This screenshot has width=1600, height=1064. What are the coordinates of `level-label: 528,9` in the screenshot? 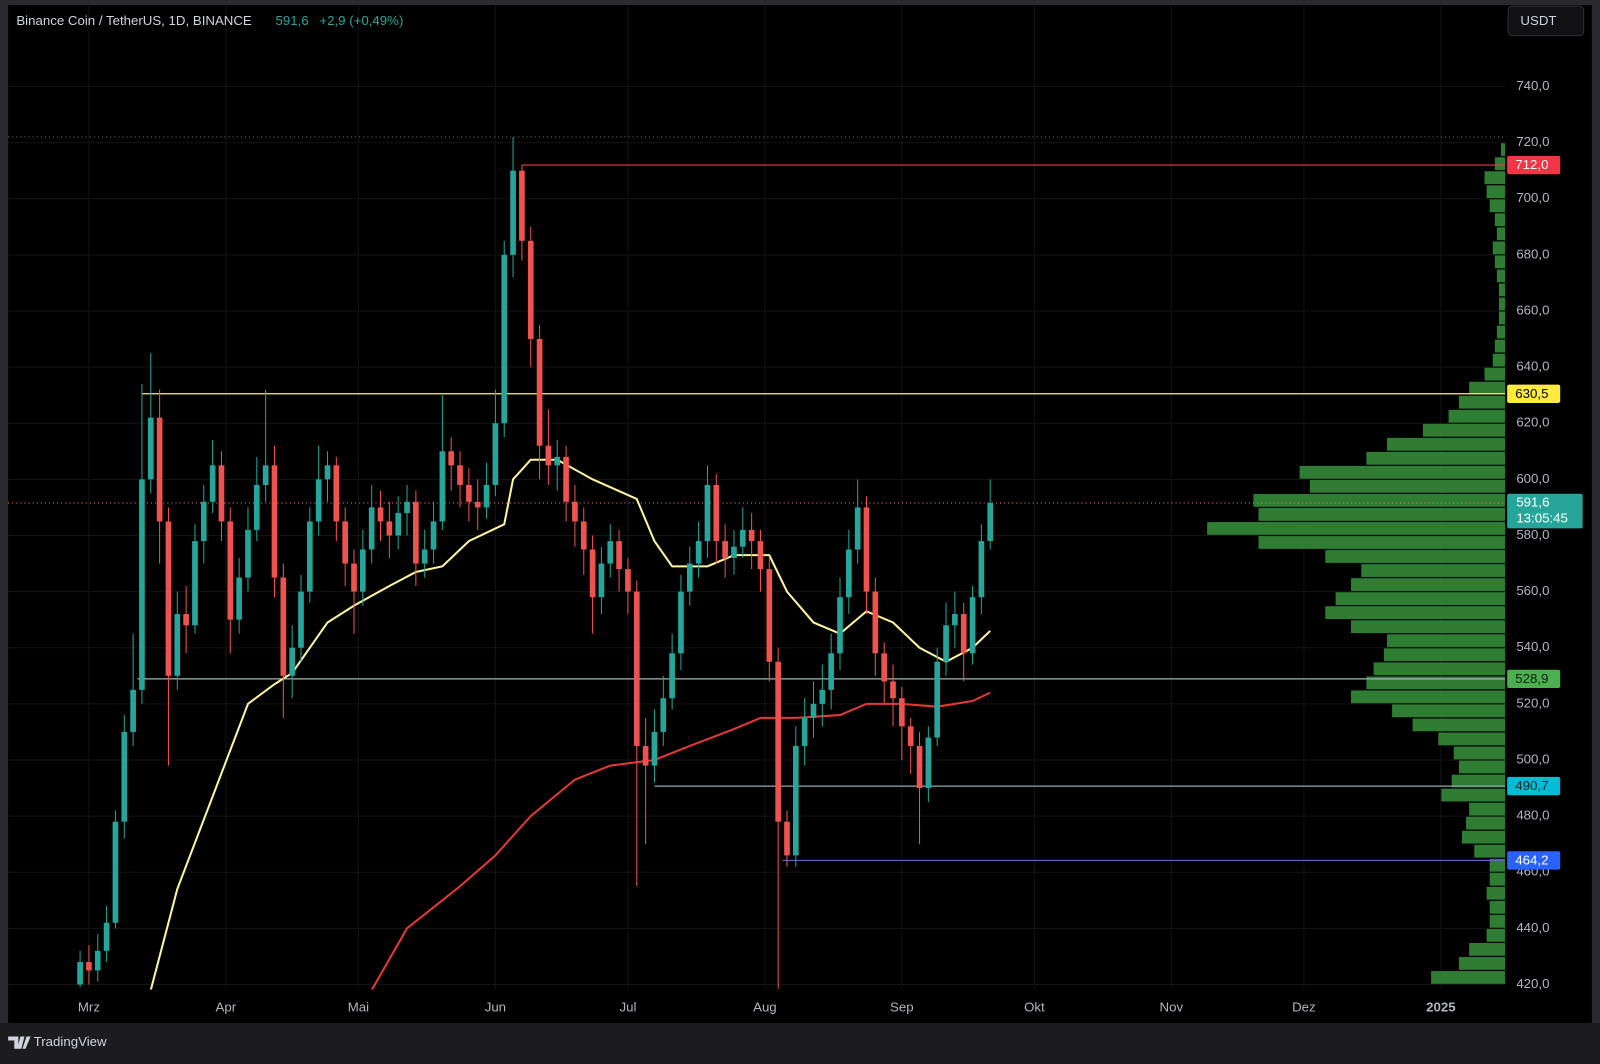 It's located at (1531, 678).